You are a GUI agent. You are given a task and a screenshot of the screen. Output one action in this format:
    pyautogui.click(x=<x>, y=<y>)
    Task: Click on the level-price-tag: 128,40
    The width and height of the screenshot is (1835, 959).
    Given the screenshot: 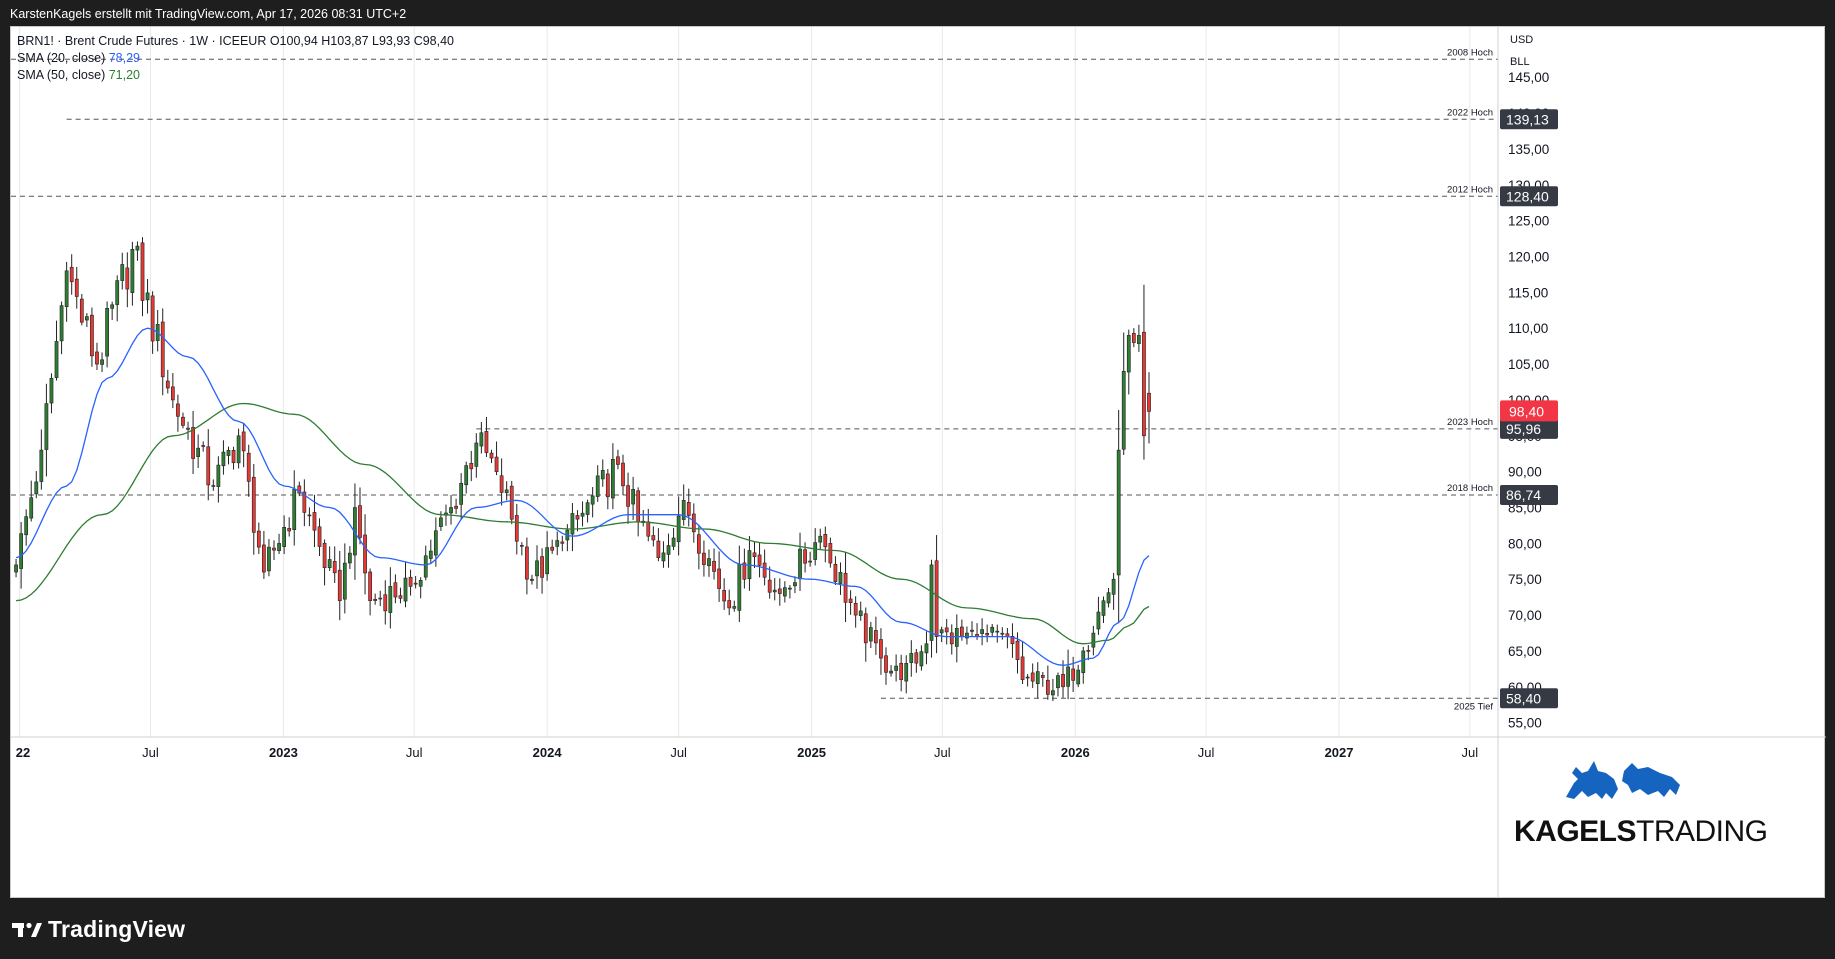 What is the action you would take?
    pyautogui.click(x=1527, y=196)
    